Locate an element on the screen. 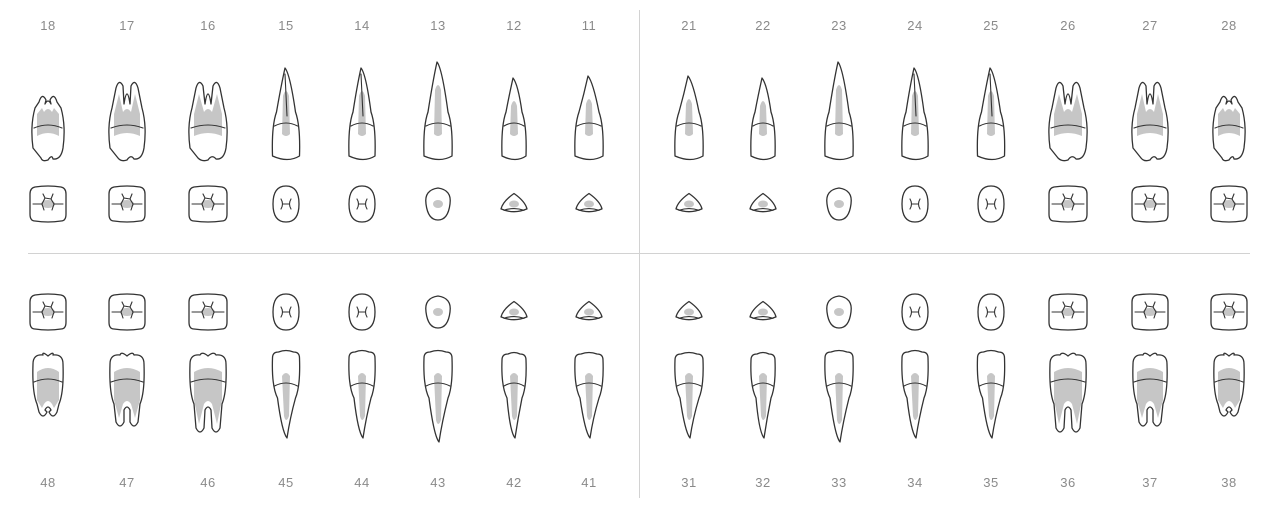  tooth-48: 48 is located at coordinates (48, 391).